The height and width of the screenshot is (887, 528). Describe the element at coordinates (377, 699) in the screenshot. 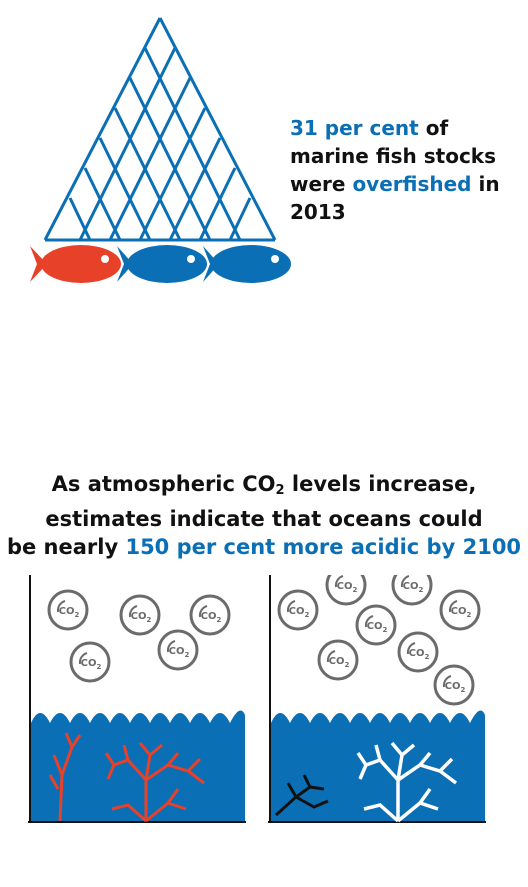

I see `ocean-panel-future: CO2 CO2 CO2 CO2 CO2 CO2 CO2 CO2` at that location.